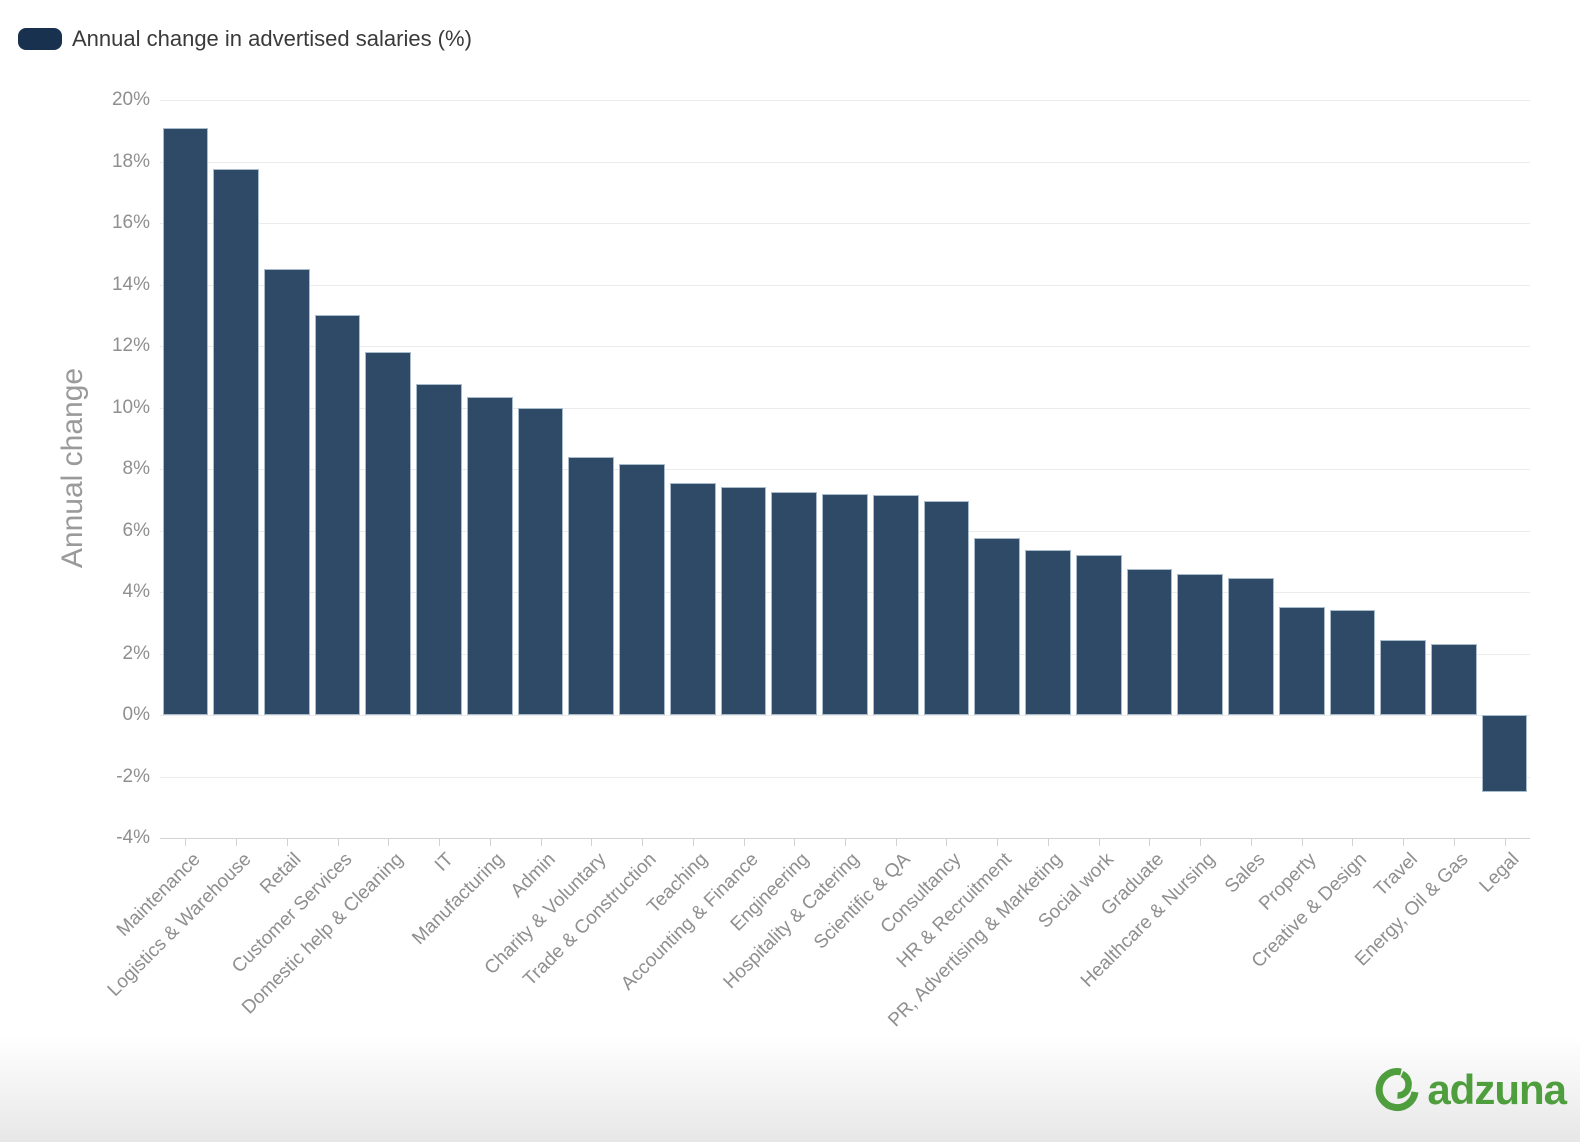  I want to click on adzuna-logo: adzuna, so click(1470, 1090).